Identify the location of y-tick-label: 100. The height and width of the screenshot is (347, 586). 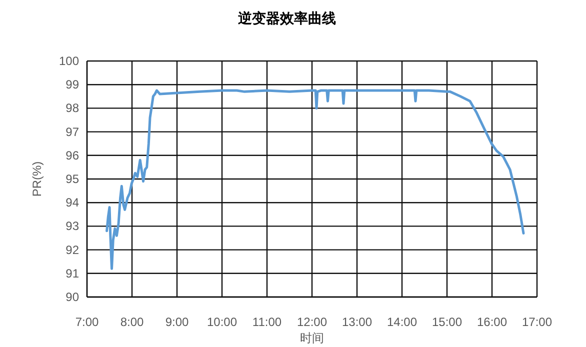
(69, 61).